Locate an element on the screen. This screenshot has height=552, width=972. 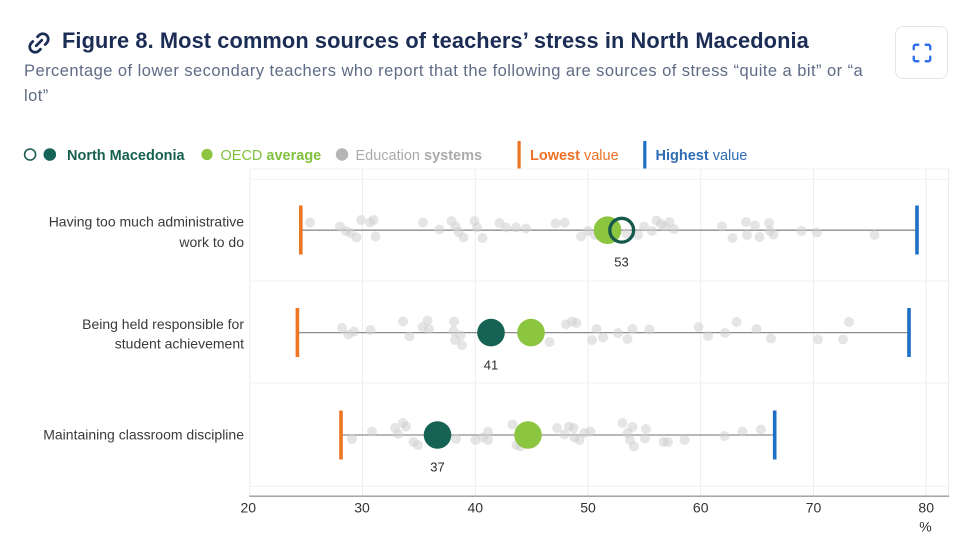
svg-text: 70 is located at coordinates (814, 508).